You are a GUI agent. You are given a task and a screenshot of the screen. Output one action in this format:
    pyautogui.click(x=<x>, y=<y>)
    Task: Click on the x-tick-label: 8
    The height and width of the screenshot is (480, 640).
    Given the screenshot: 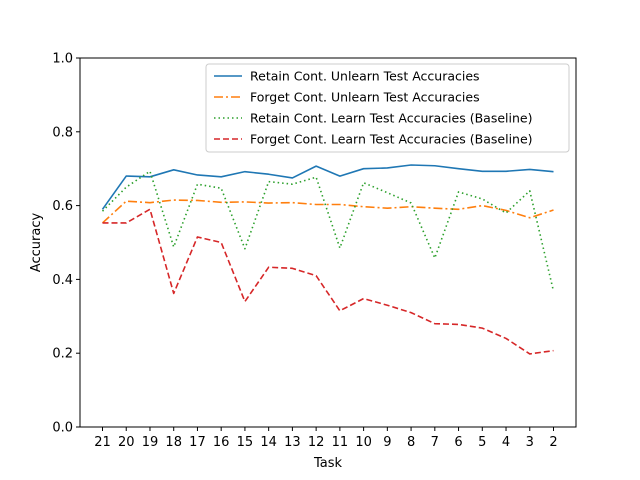 What is the action you would take?
    pyautogui.click(x=411, y=442)
    